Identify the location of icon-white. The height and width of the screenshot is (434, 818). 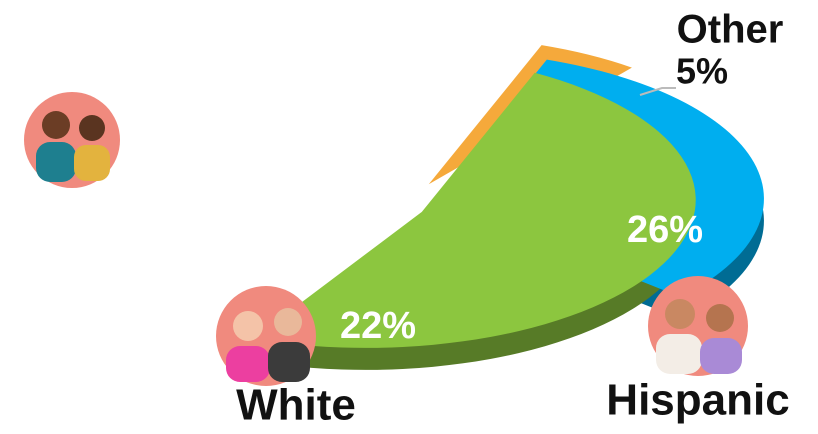
(266, 336).